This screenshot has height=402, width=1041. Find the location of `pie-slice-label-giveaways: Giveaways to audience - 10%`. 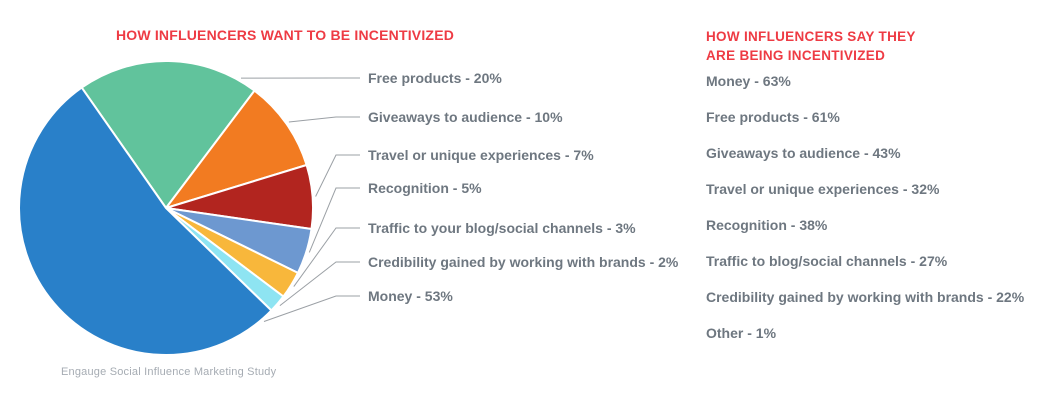

pie-slice-label-giveaways: Giveaways to audience - 10% is located at coordinates (465, 117).